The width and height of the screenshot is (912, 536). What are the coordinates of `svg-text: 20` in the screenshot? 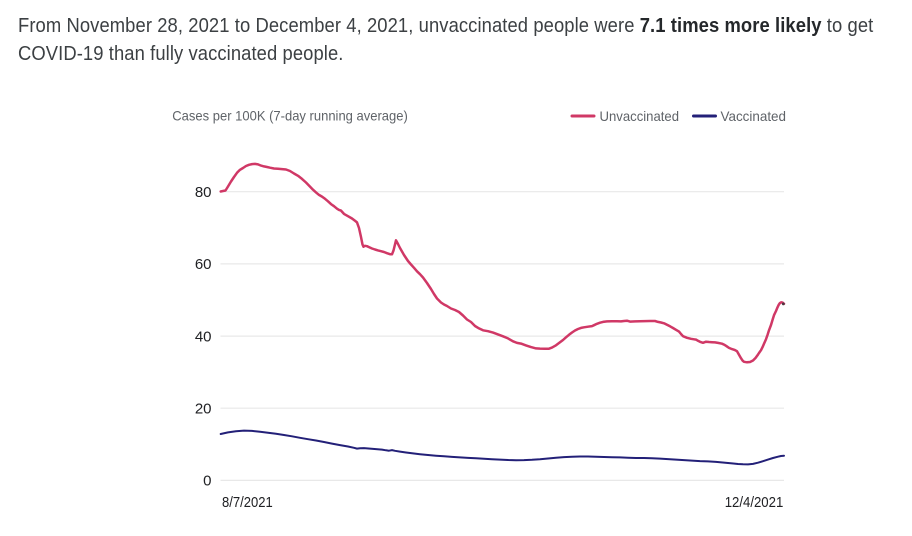 It's located at (203, 408).